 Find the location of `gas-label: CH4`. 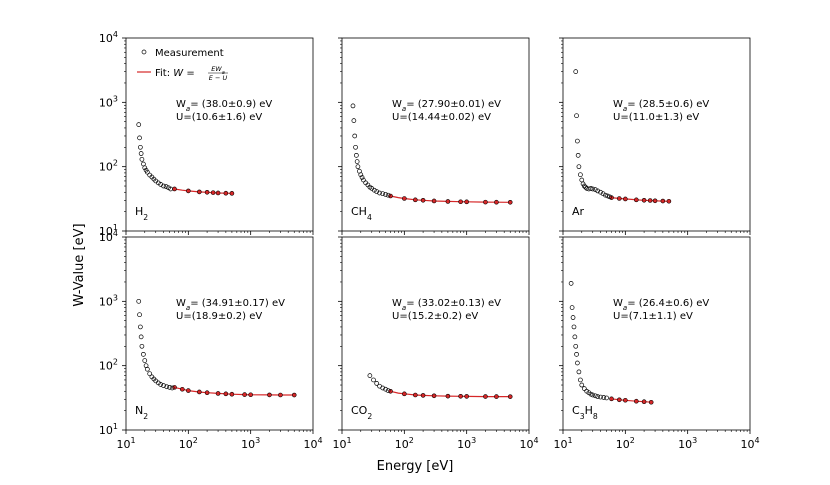

gas-label: CH4 is located at coordinates (361, 213).